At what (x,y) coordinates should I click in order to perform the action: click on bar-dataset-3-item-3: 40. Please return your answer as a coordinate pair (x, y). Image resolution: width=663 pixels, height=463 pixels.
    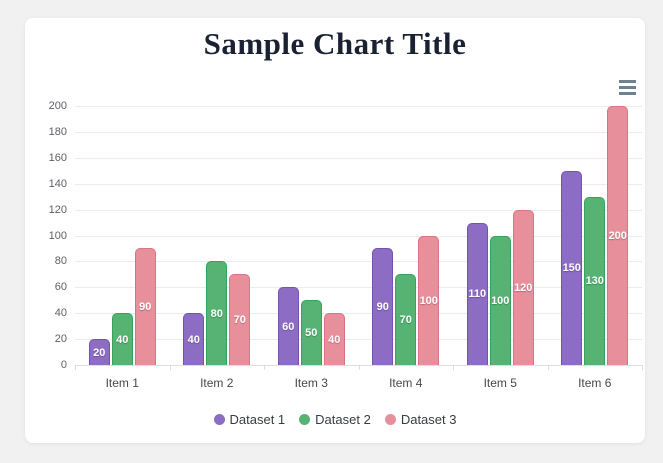
    Looking at the image, I should click on (334, 339).